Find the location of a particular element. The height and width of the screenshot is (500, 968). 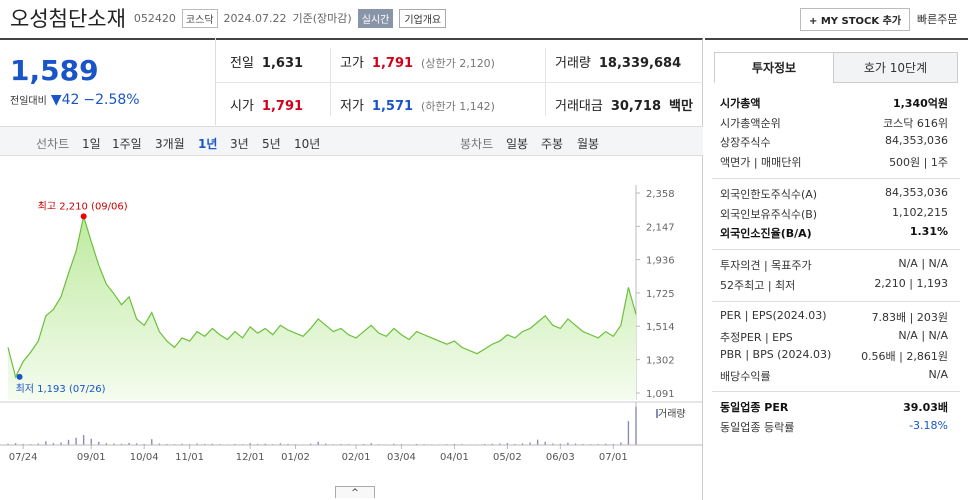

info-label: 외국인소진율(B/A) is located at coordinates (766, 233).